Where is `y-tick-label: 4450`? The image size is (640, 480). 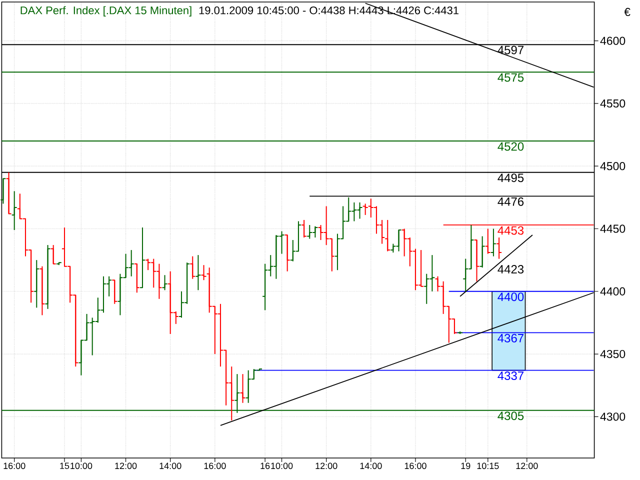 y-tick-label: 4450 is located at coordinates (613, 228).